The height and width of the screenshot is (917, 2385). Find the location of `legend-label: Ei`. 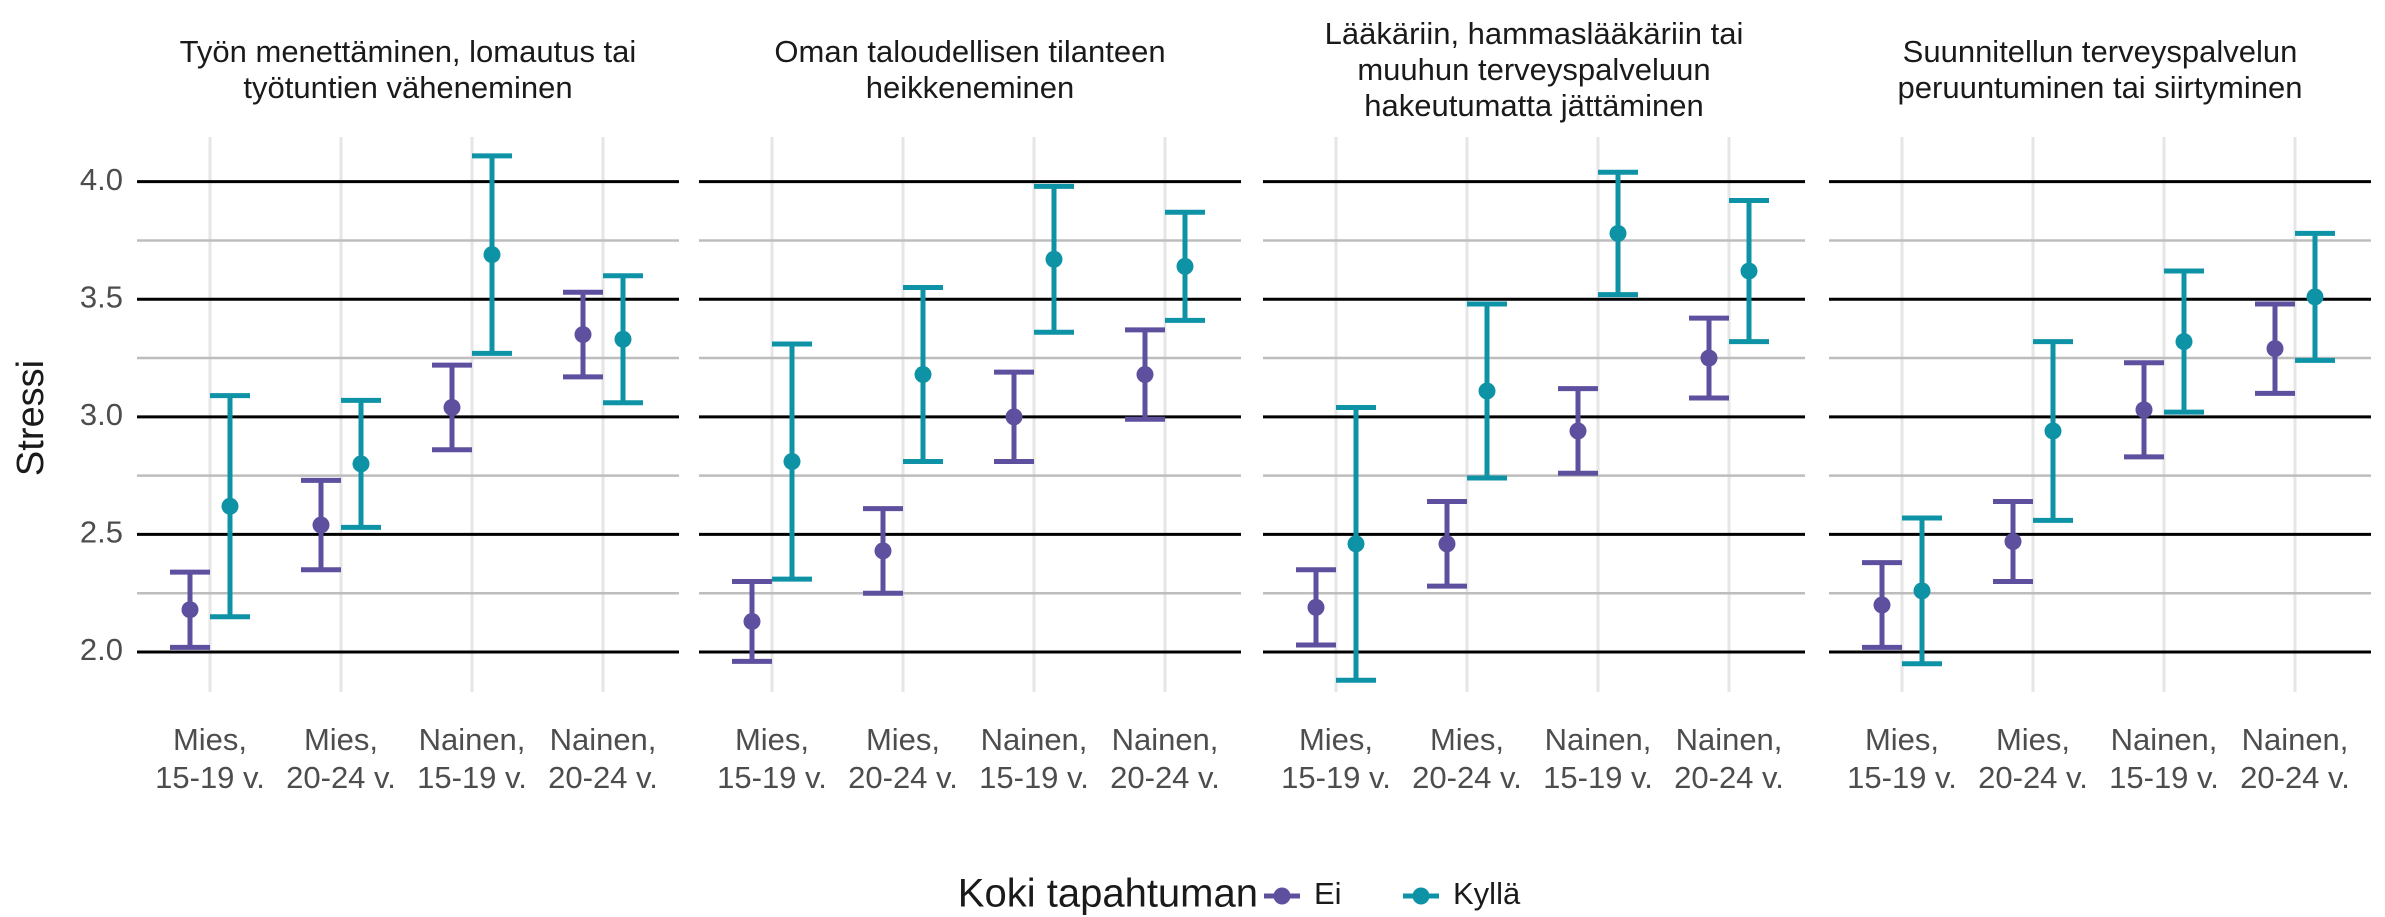

legend-label: Ei is located at coordinates (1328, 893).